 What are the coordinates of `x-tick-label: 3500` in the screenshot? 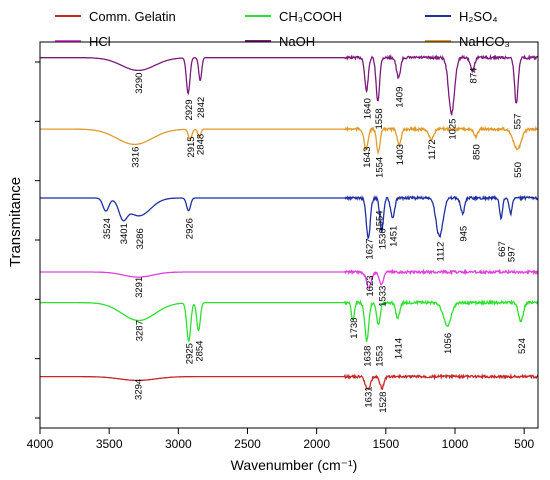 It's located at (109, 444).